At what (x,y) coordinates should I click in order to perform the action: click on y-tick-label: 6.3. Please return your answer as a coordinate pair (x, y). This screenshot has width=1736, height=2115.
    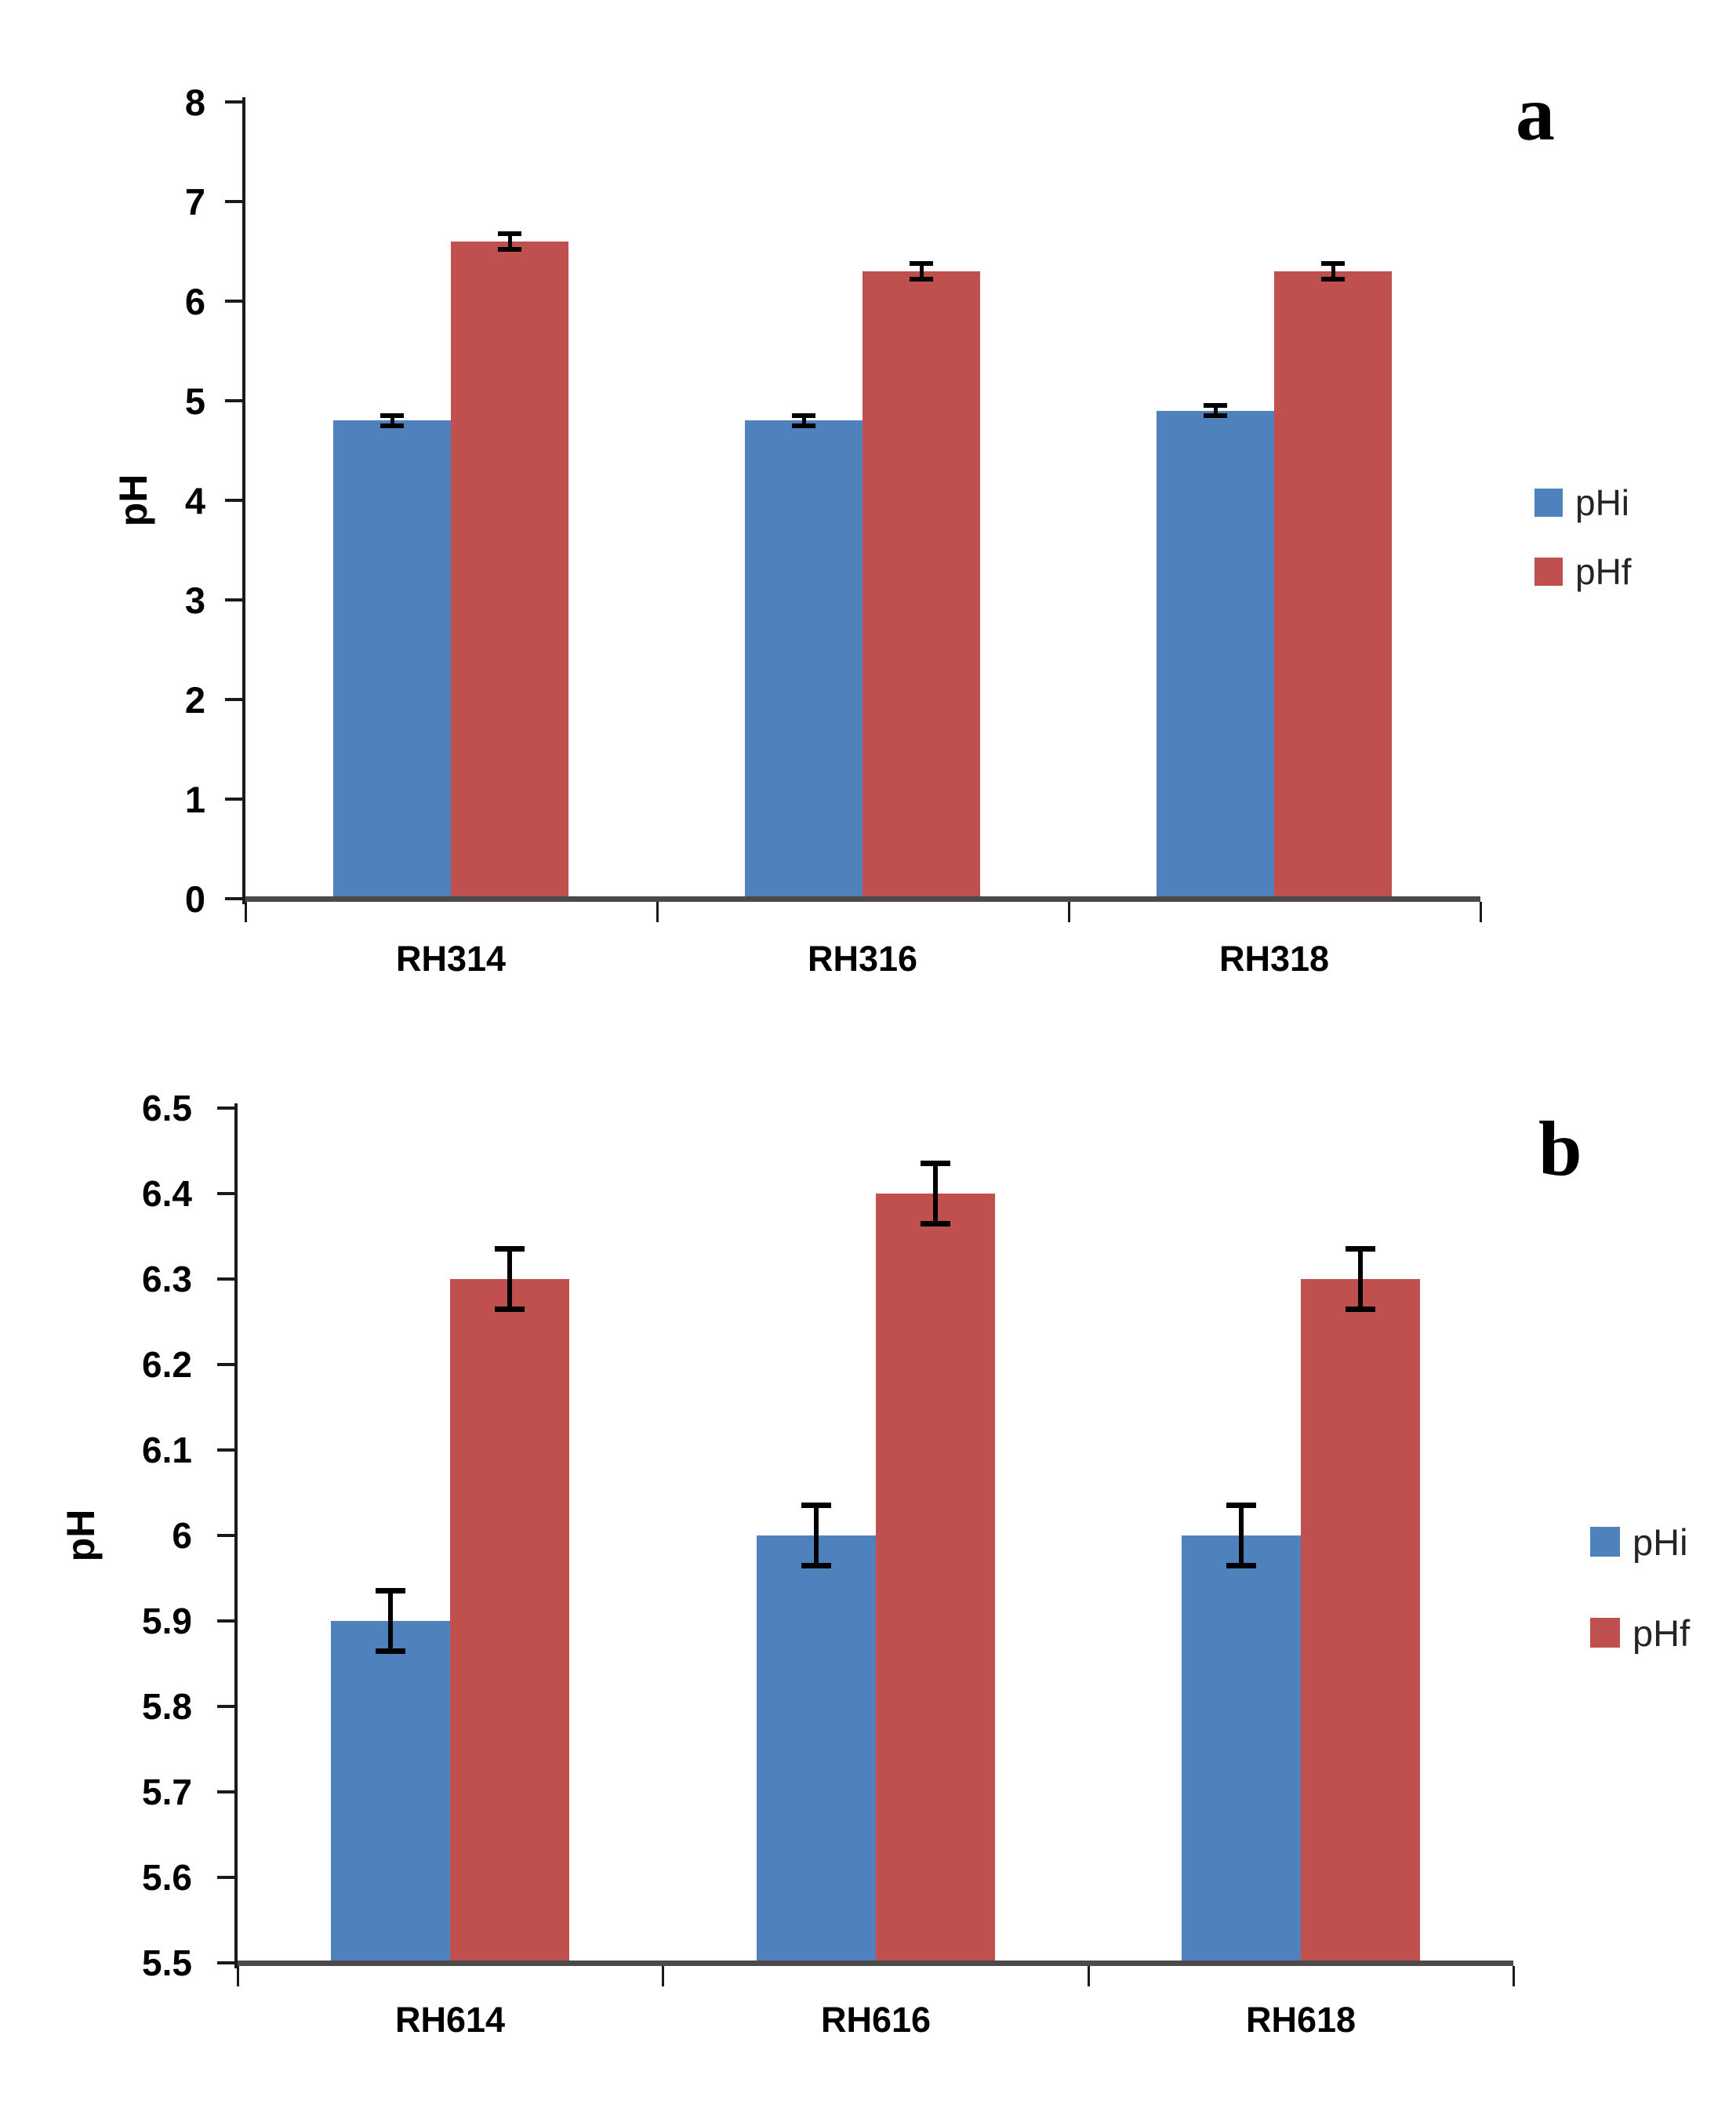
    Looking at the image, I should click on (167, 1279).